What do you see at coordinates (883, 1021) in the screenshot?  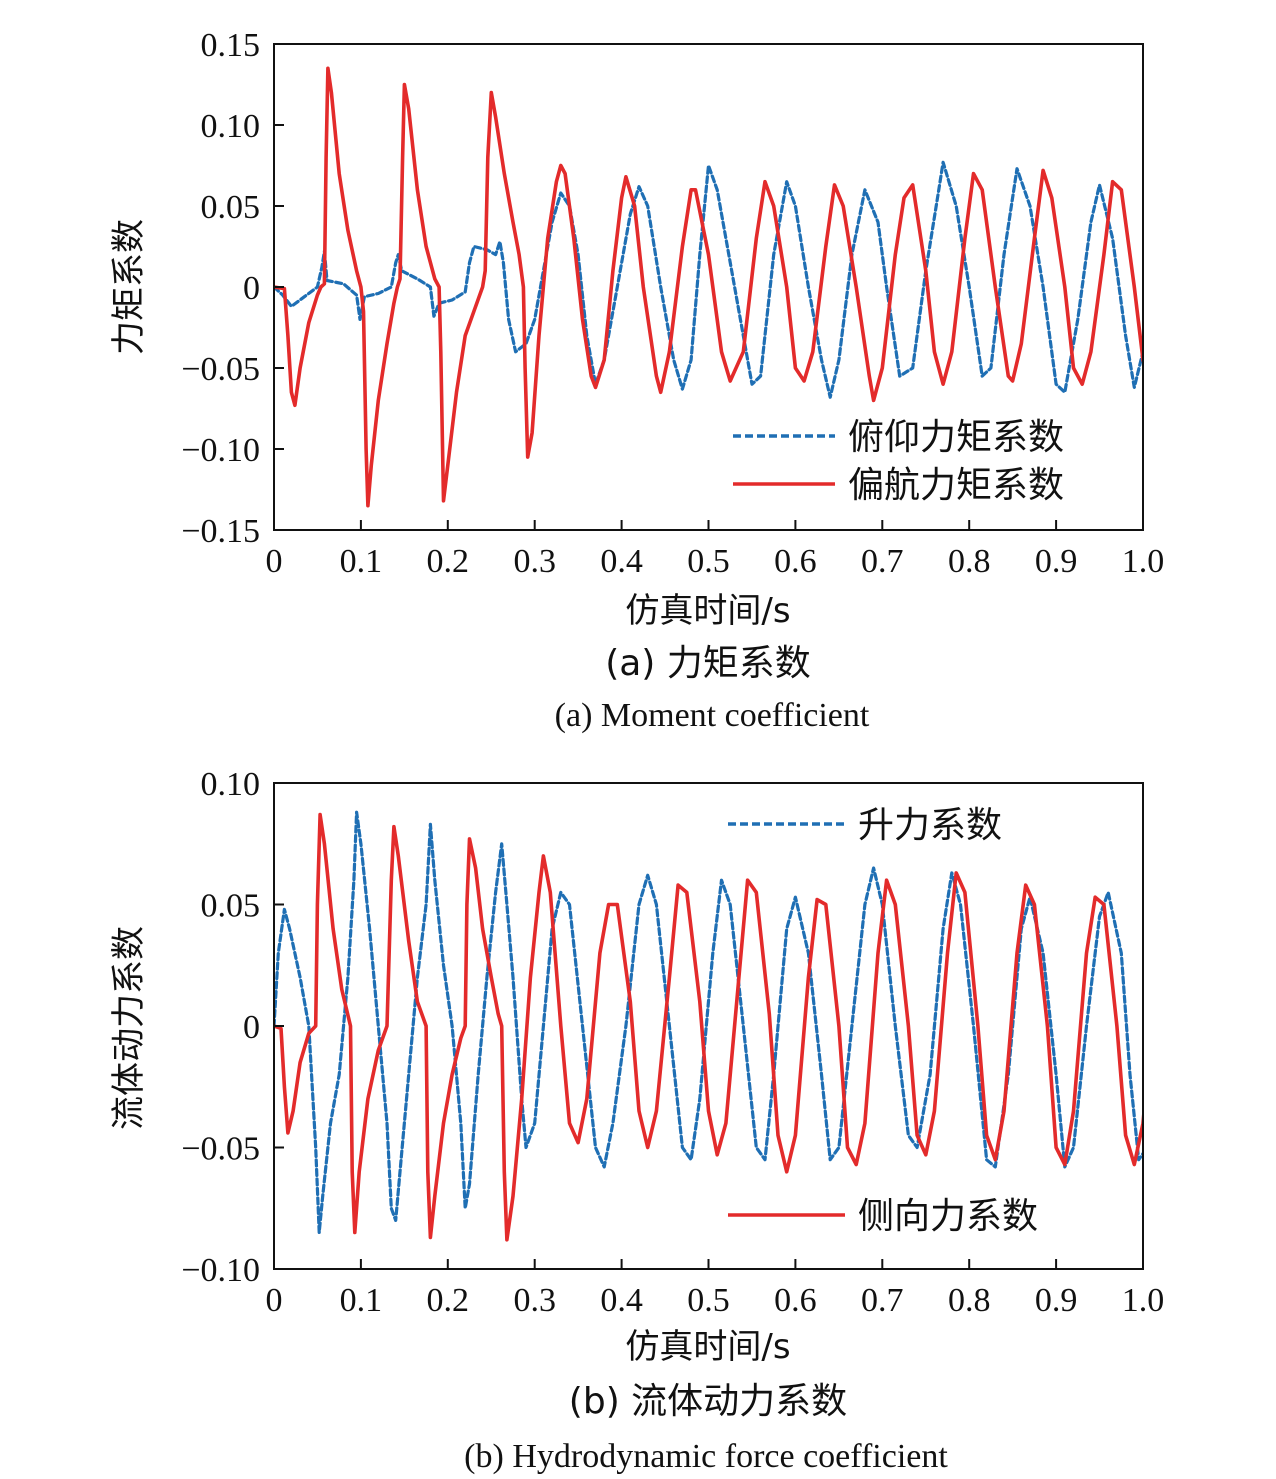 I see `legend: 升力系数 侧向力系数` at bounding box center [883, 1021].